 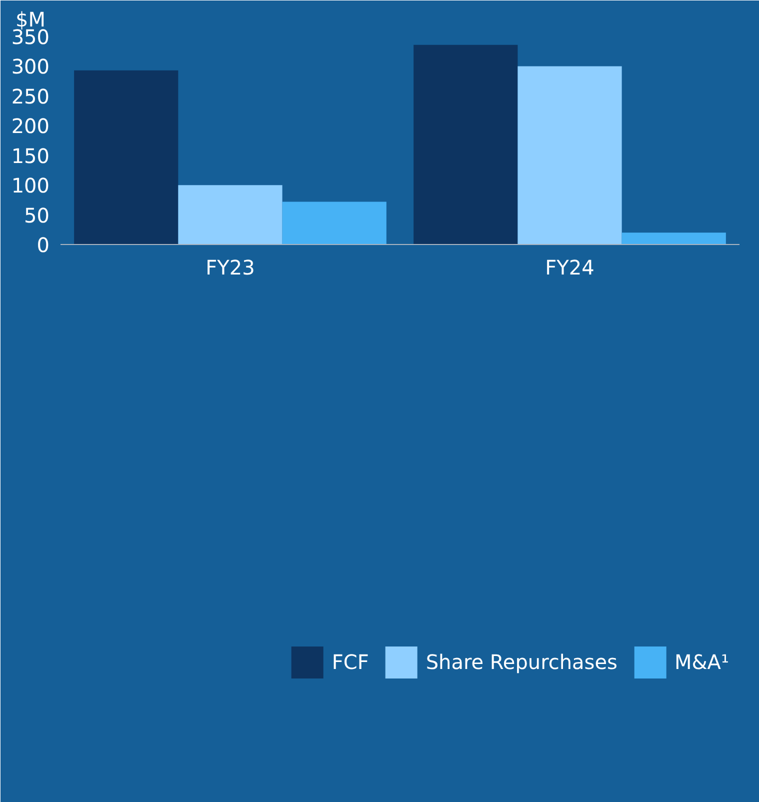 What do you see at coordinates (230, 268) in the screenshot?
I see `x-tick-label: FY23` at bounding box center [230, 268].